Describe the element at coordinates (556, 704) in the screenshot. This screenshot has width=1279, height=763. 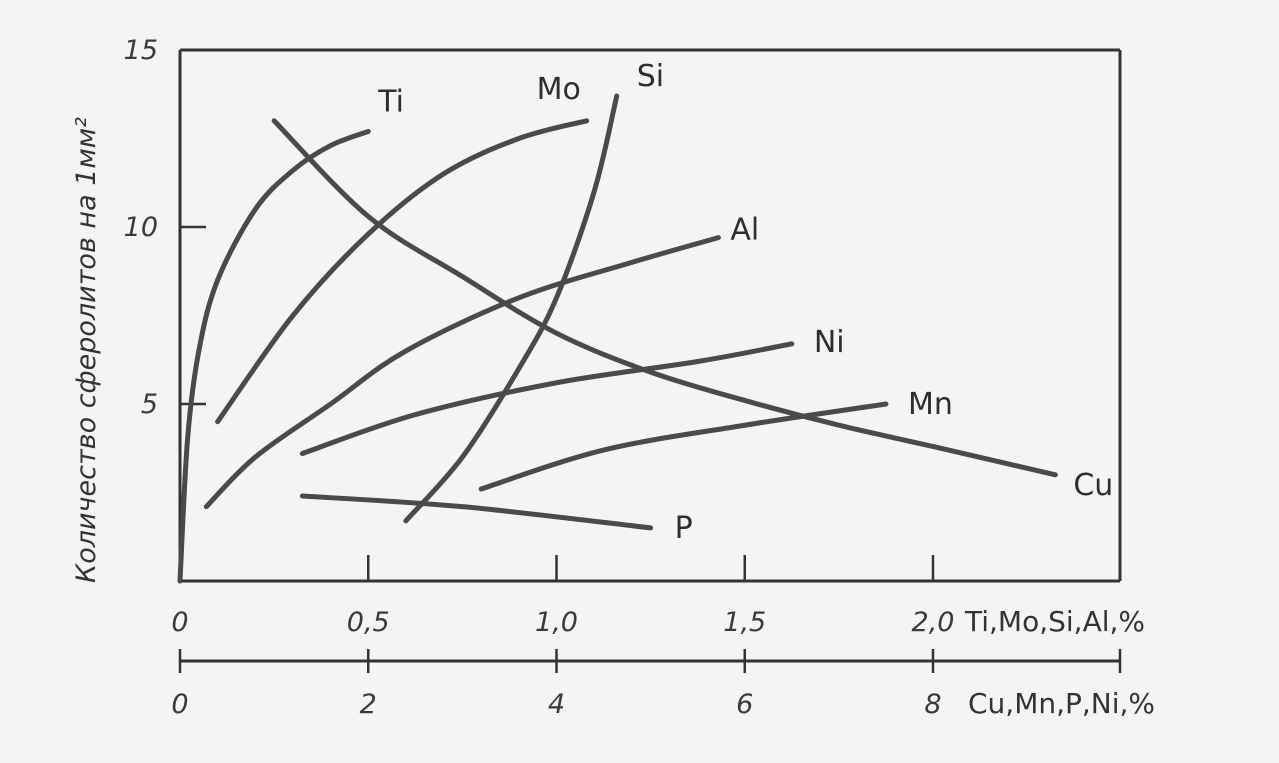
I see `x2-tick-label: 4` at that location.